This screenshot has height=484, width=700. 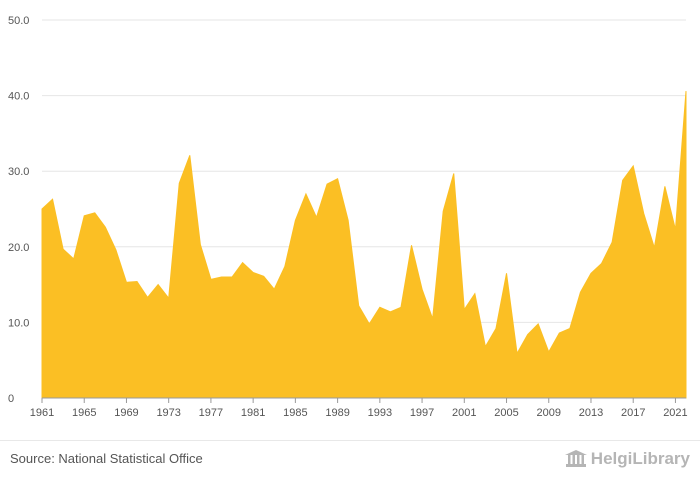 What do you see at coordinates (295, 413) in the screenshot?
I see `x-tick-label: 1985` at bounding box center [295, 413].